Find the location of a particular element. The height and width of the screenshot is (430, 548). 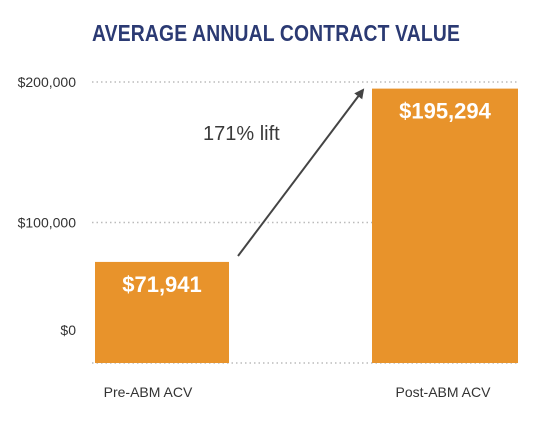

bar-value-label: $195,294 is located at coordinates (445, 111).